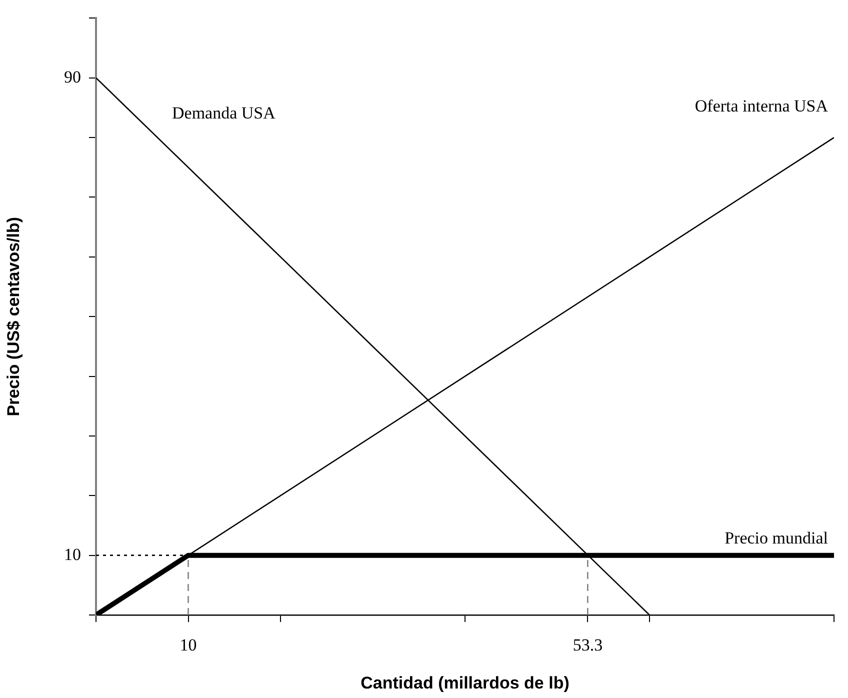  Describe the element at coordinates (13, 316) in the screenshot. I see `y-axis-title: Precio (US$ centavos/lb)` at that location.